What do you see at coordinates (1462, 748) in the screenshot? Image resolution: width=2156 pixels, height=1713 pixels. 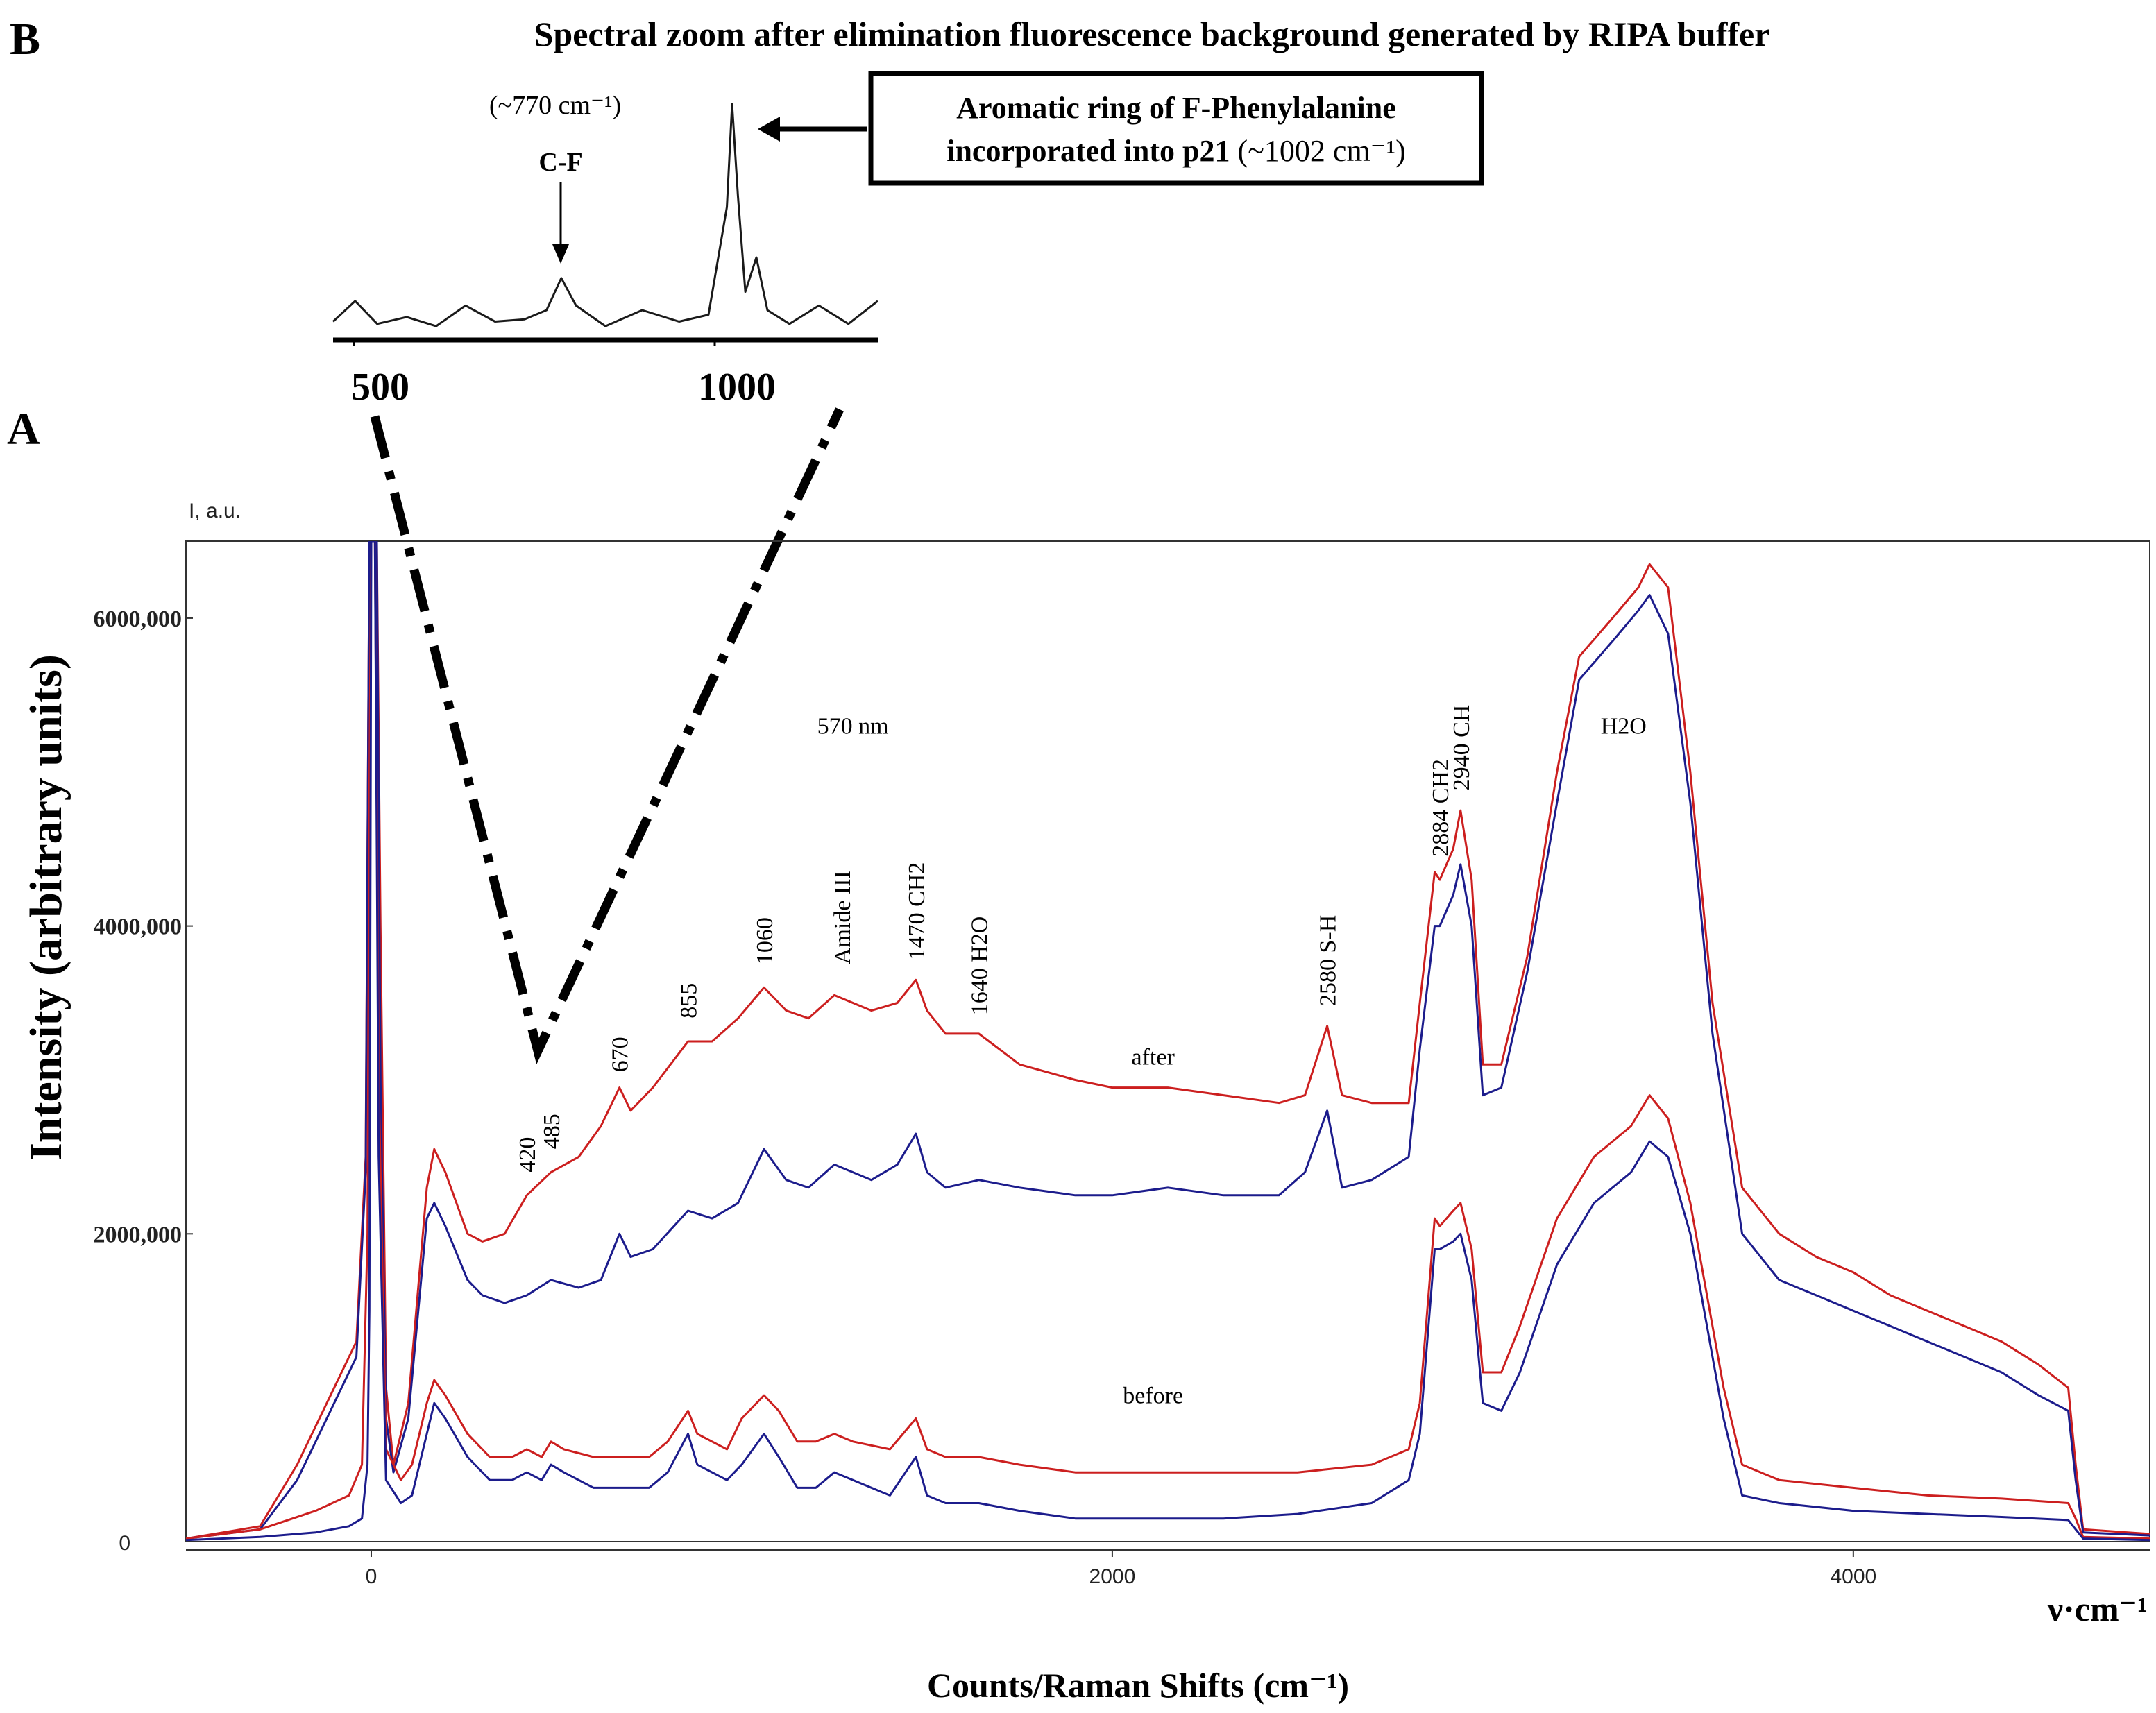 I see `peak-label: 2940 CH` at bounding box center [1462, 748].